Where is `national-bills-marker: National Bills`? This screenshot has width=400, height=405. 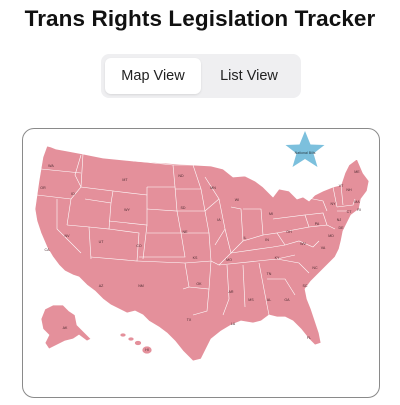
national-bills-marker: National Bills is located at coordinates (305, 149).